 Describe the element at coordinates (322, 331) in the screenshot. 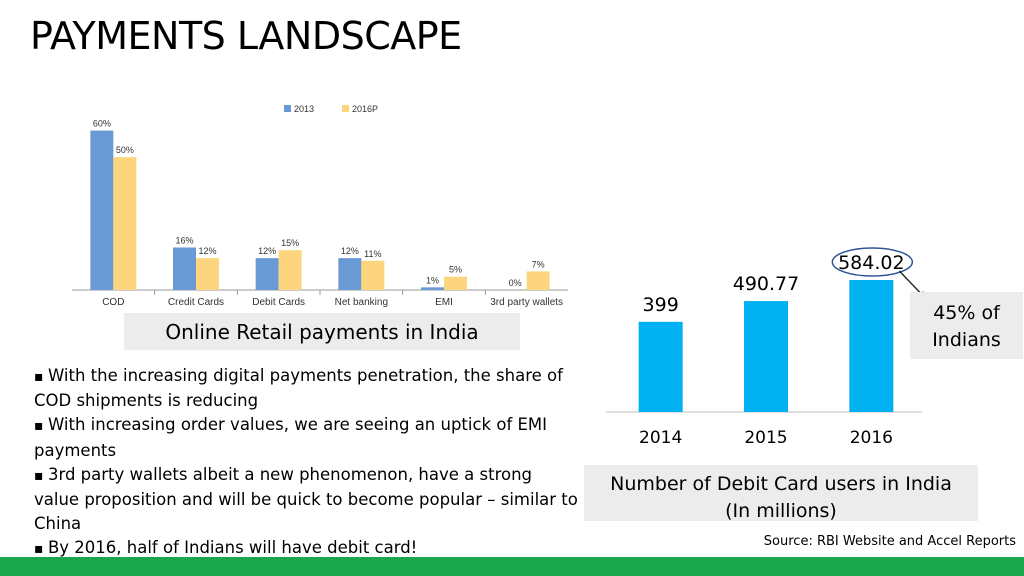

I see `left-chart-caption: Online Retail payments in India` at that location.